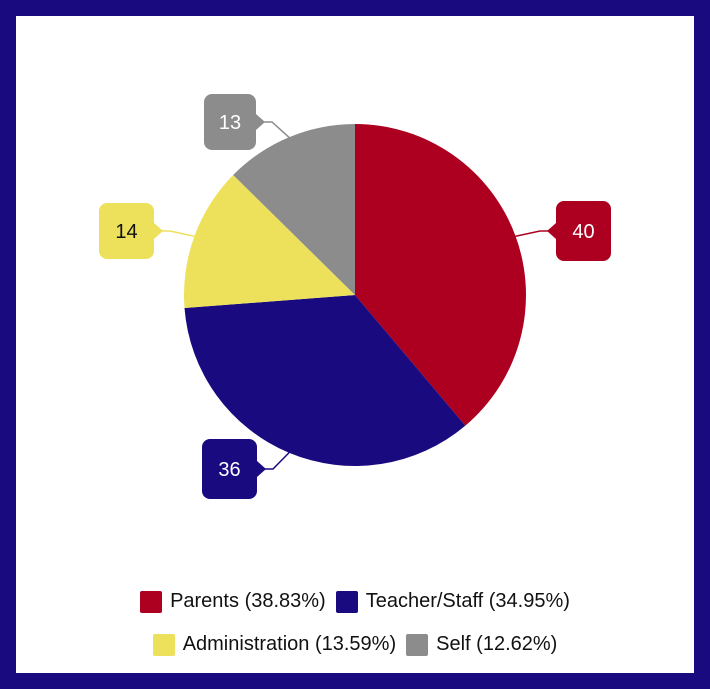 The image size is (710, 689). I want to click on legend-swatch-parents, so click(151, 601).